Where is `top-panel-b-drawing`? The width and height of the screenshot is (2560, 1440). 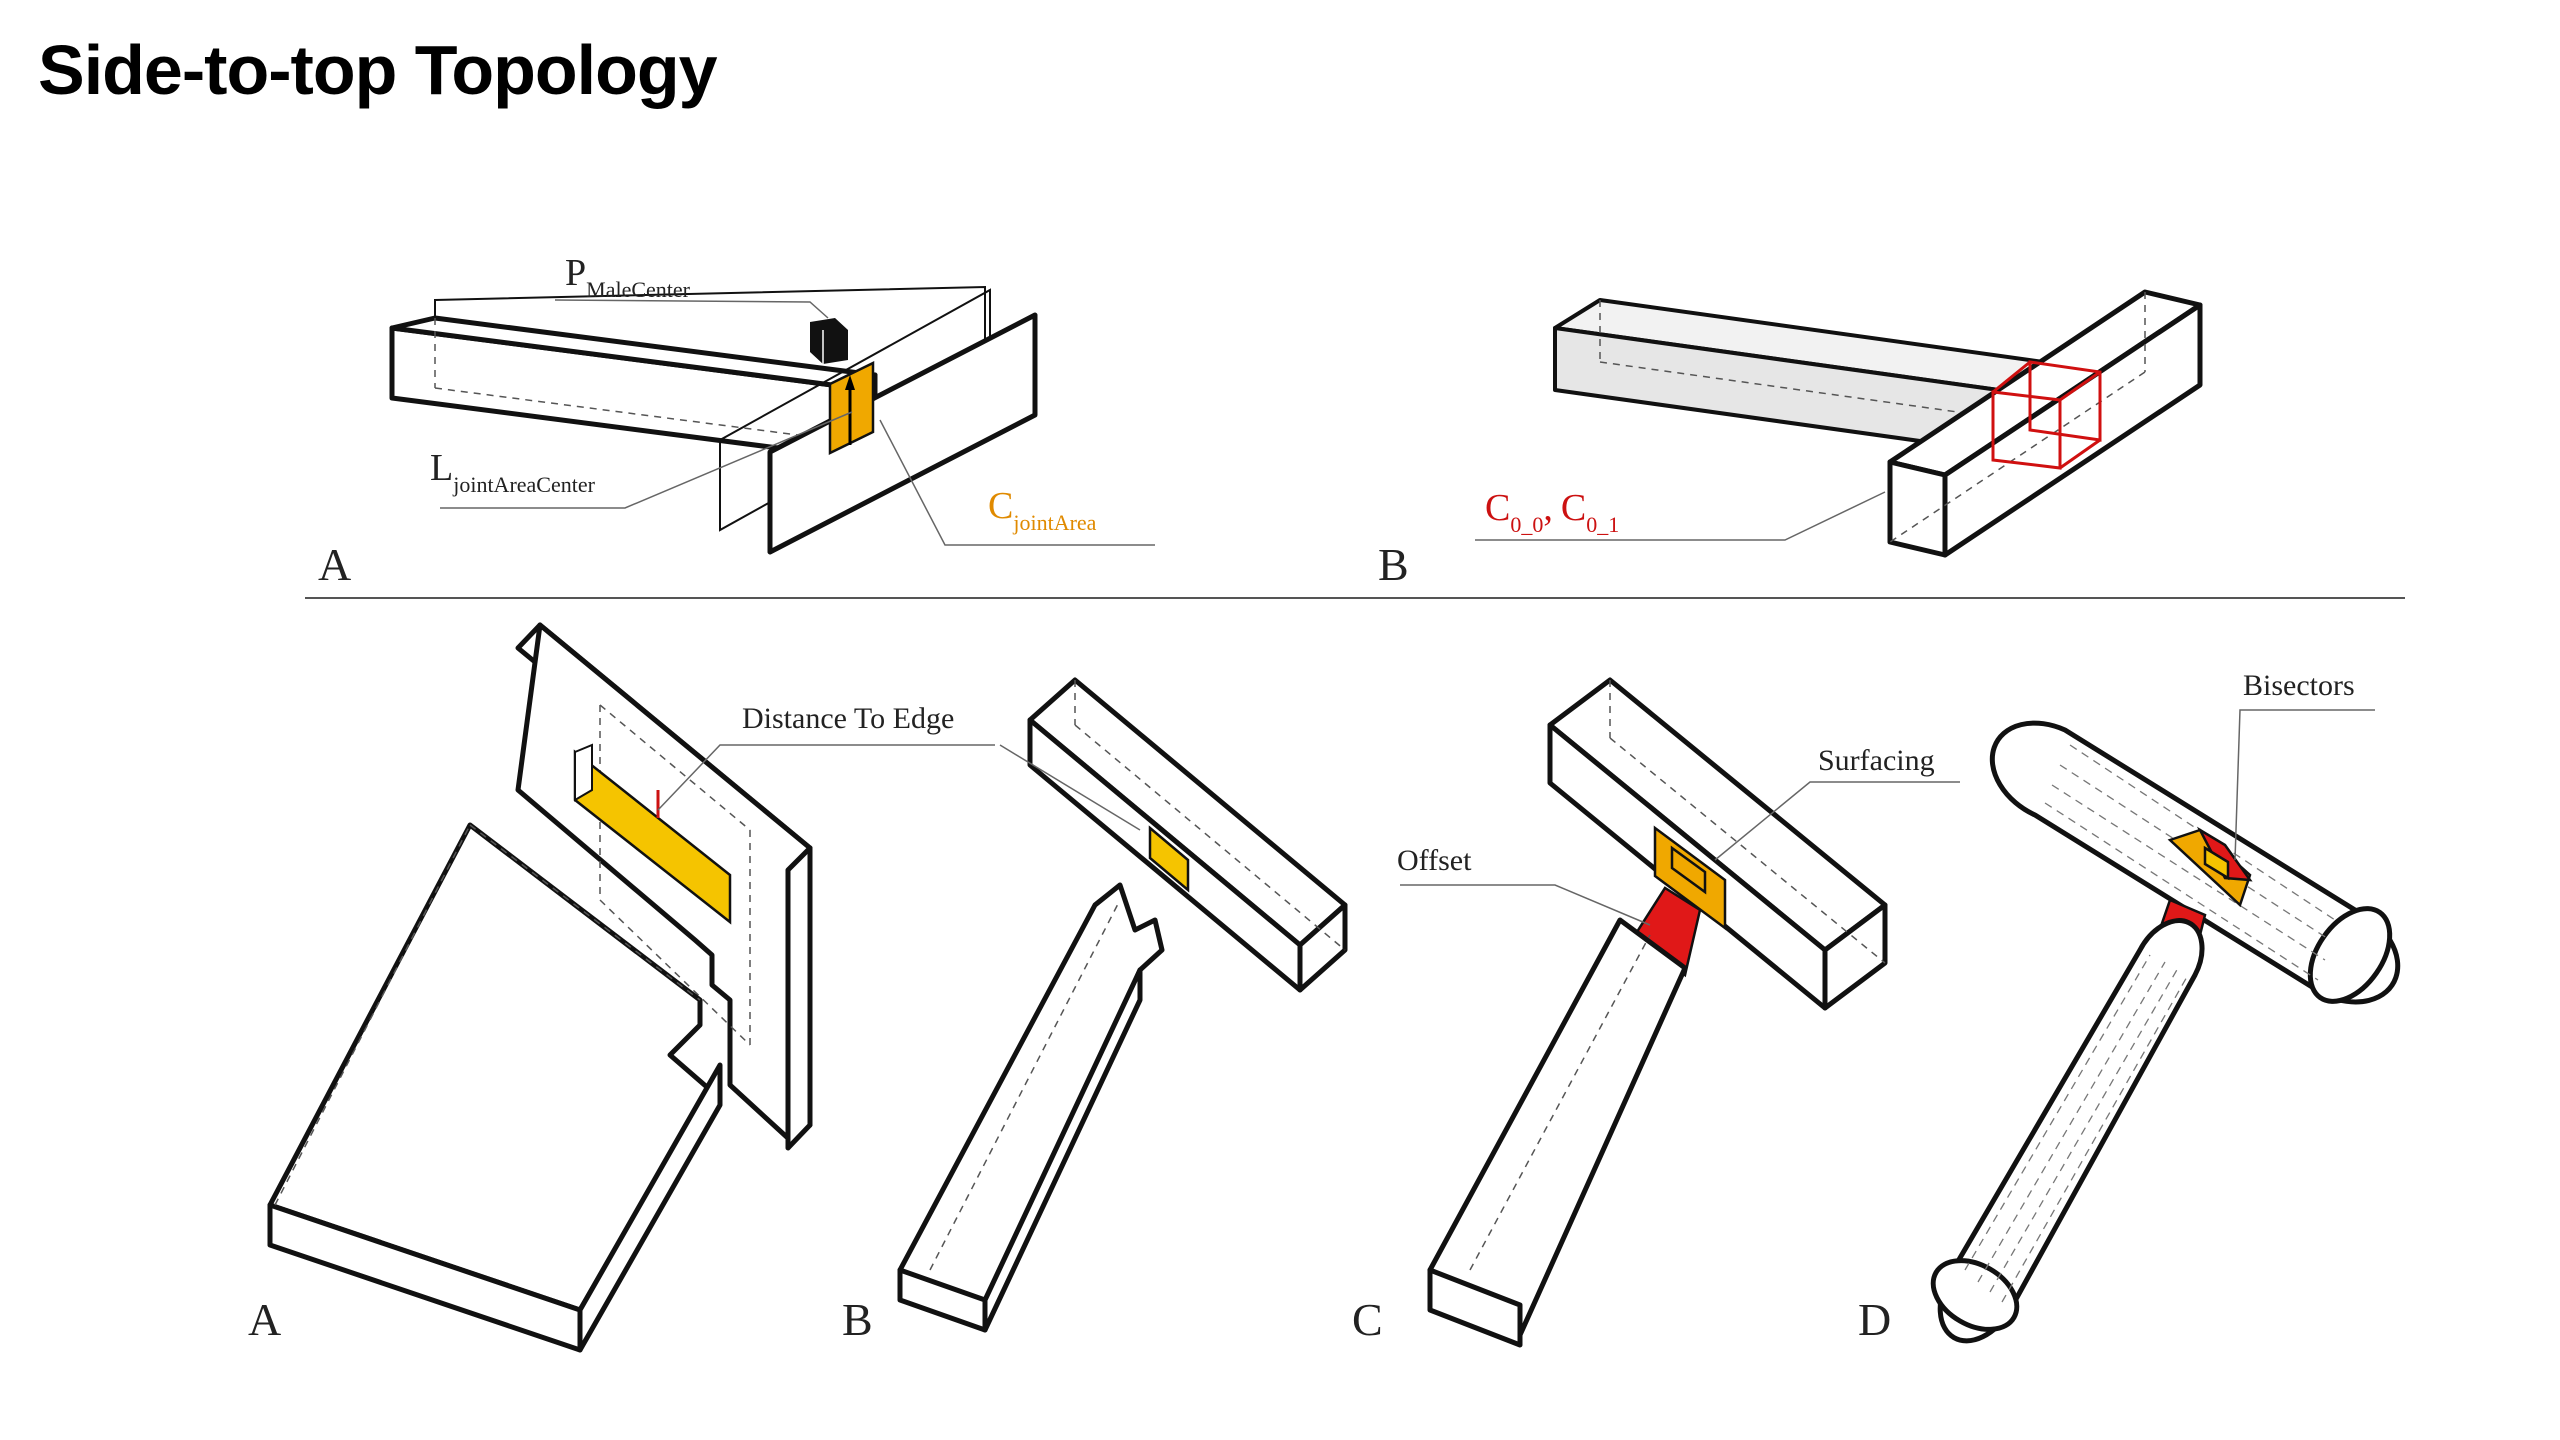
top-panel-b-drawing is located at coordinates (1839, 423).